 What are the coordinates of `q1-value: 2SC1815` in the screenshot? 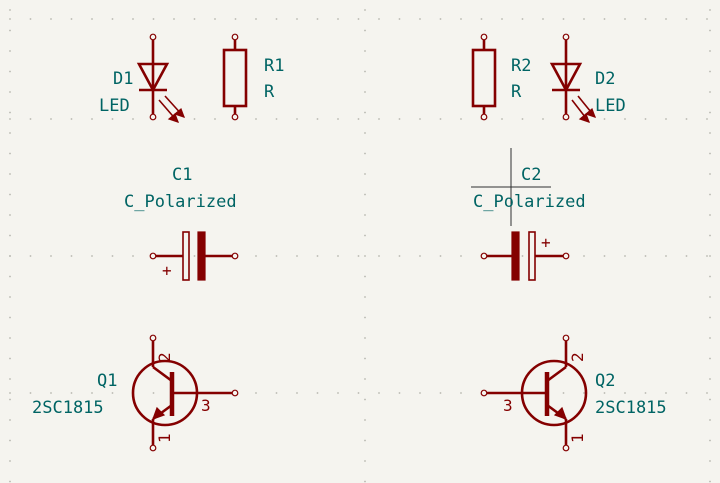 It's located at (68, 408).